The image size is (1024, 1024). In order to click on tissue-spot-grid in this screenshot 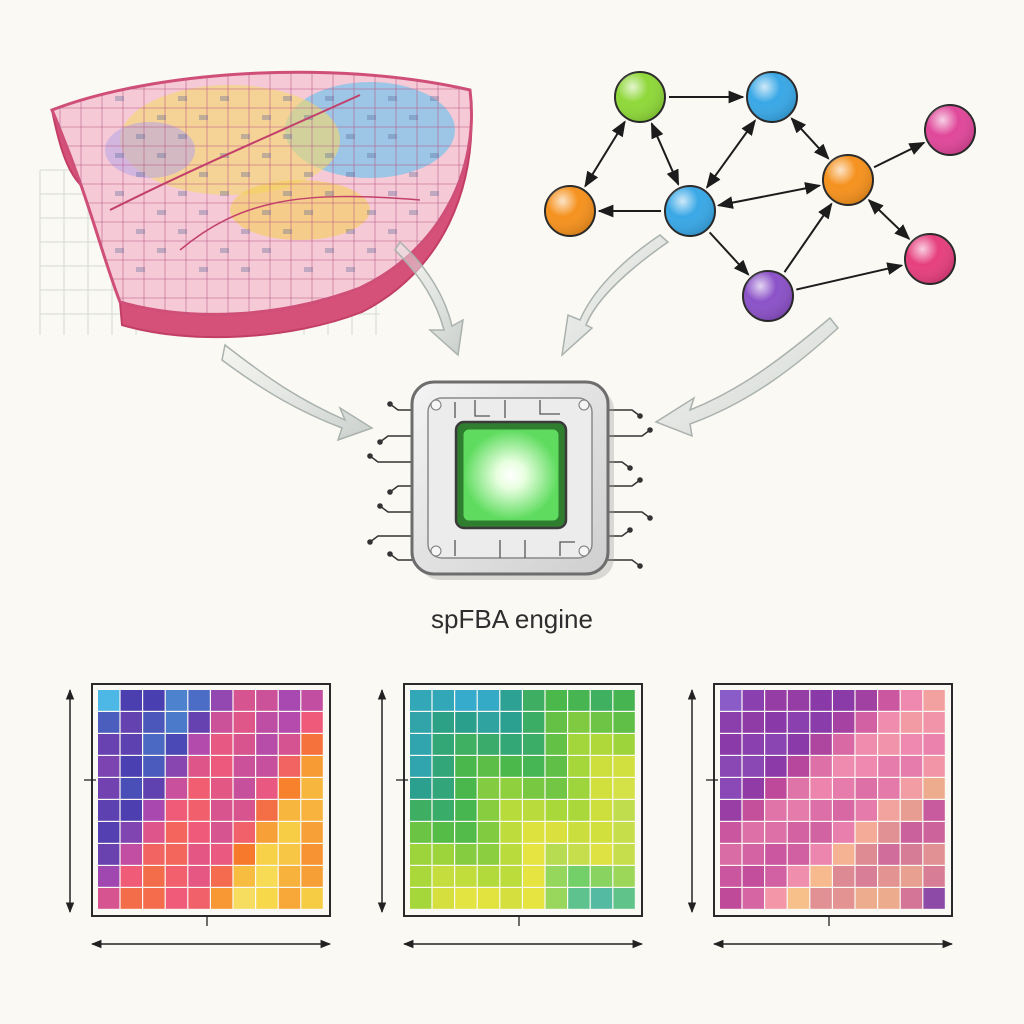, I will do `click(262, 193)`.